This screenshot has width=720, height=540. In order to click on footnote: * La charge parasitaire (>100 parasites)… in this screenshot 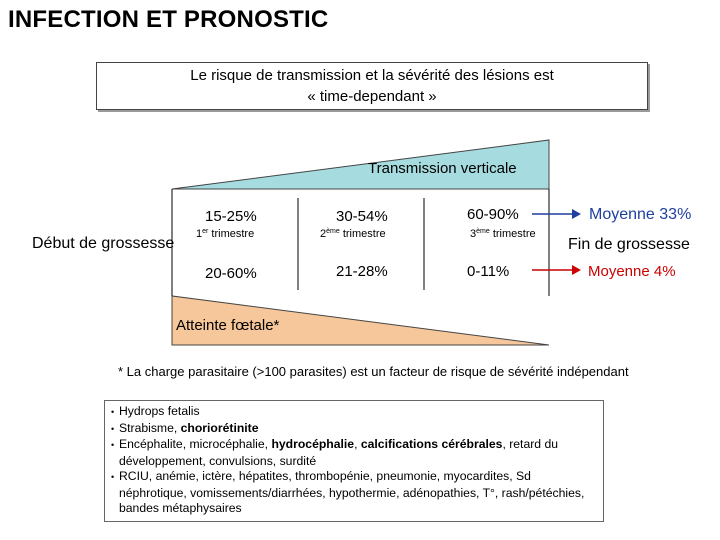, I will do `click(373, 371)`.